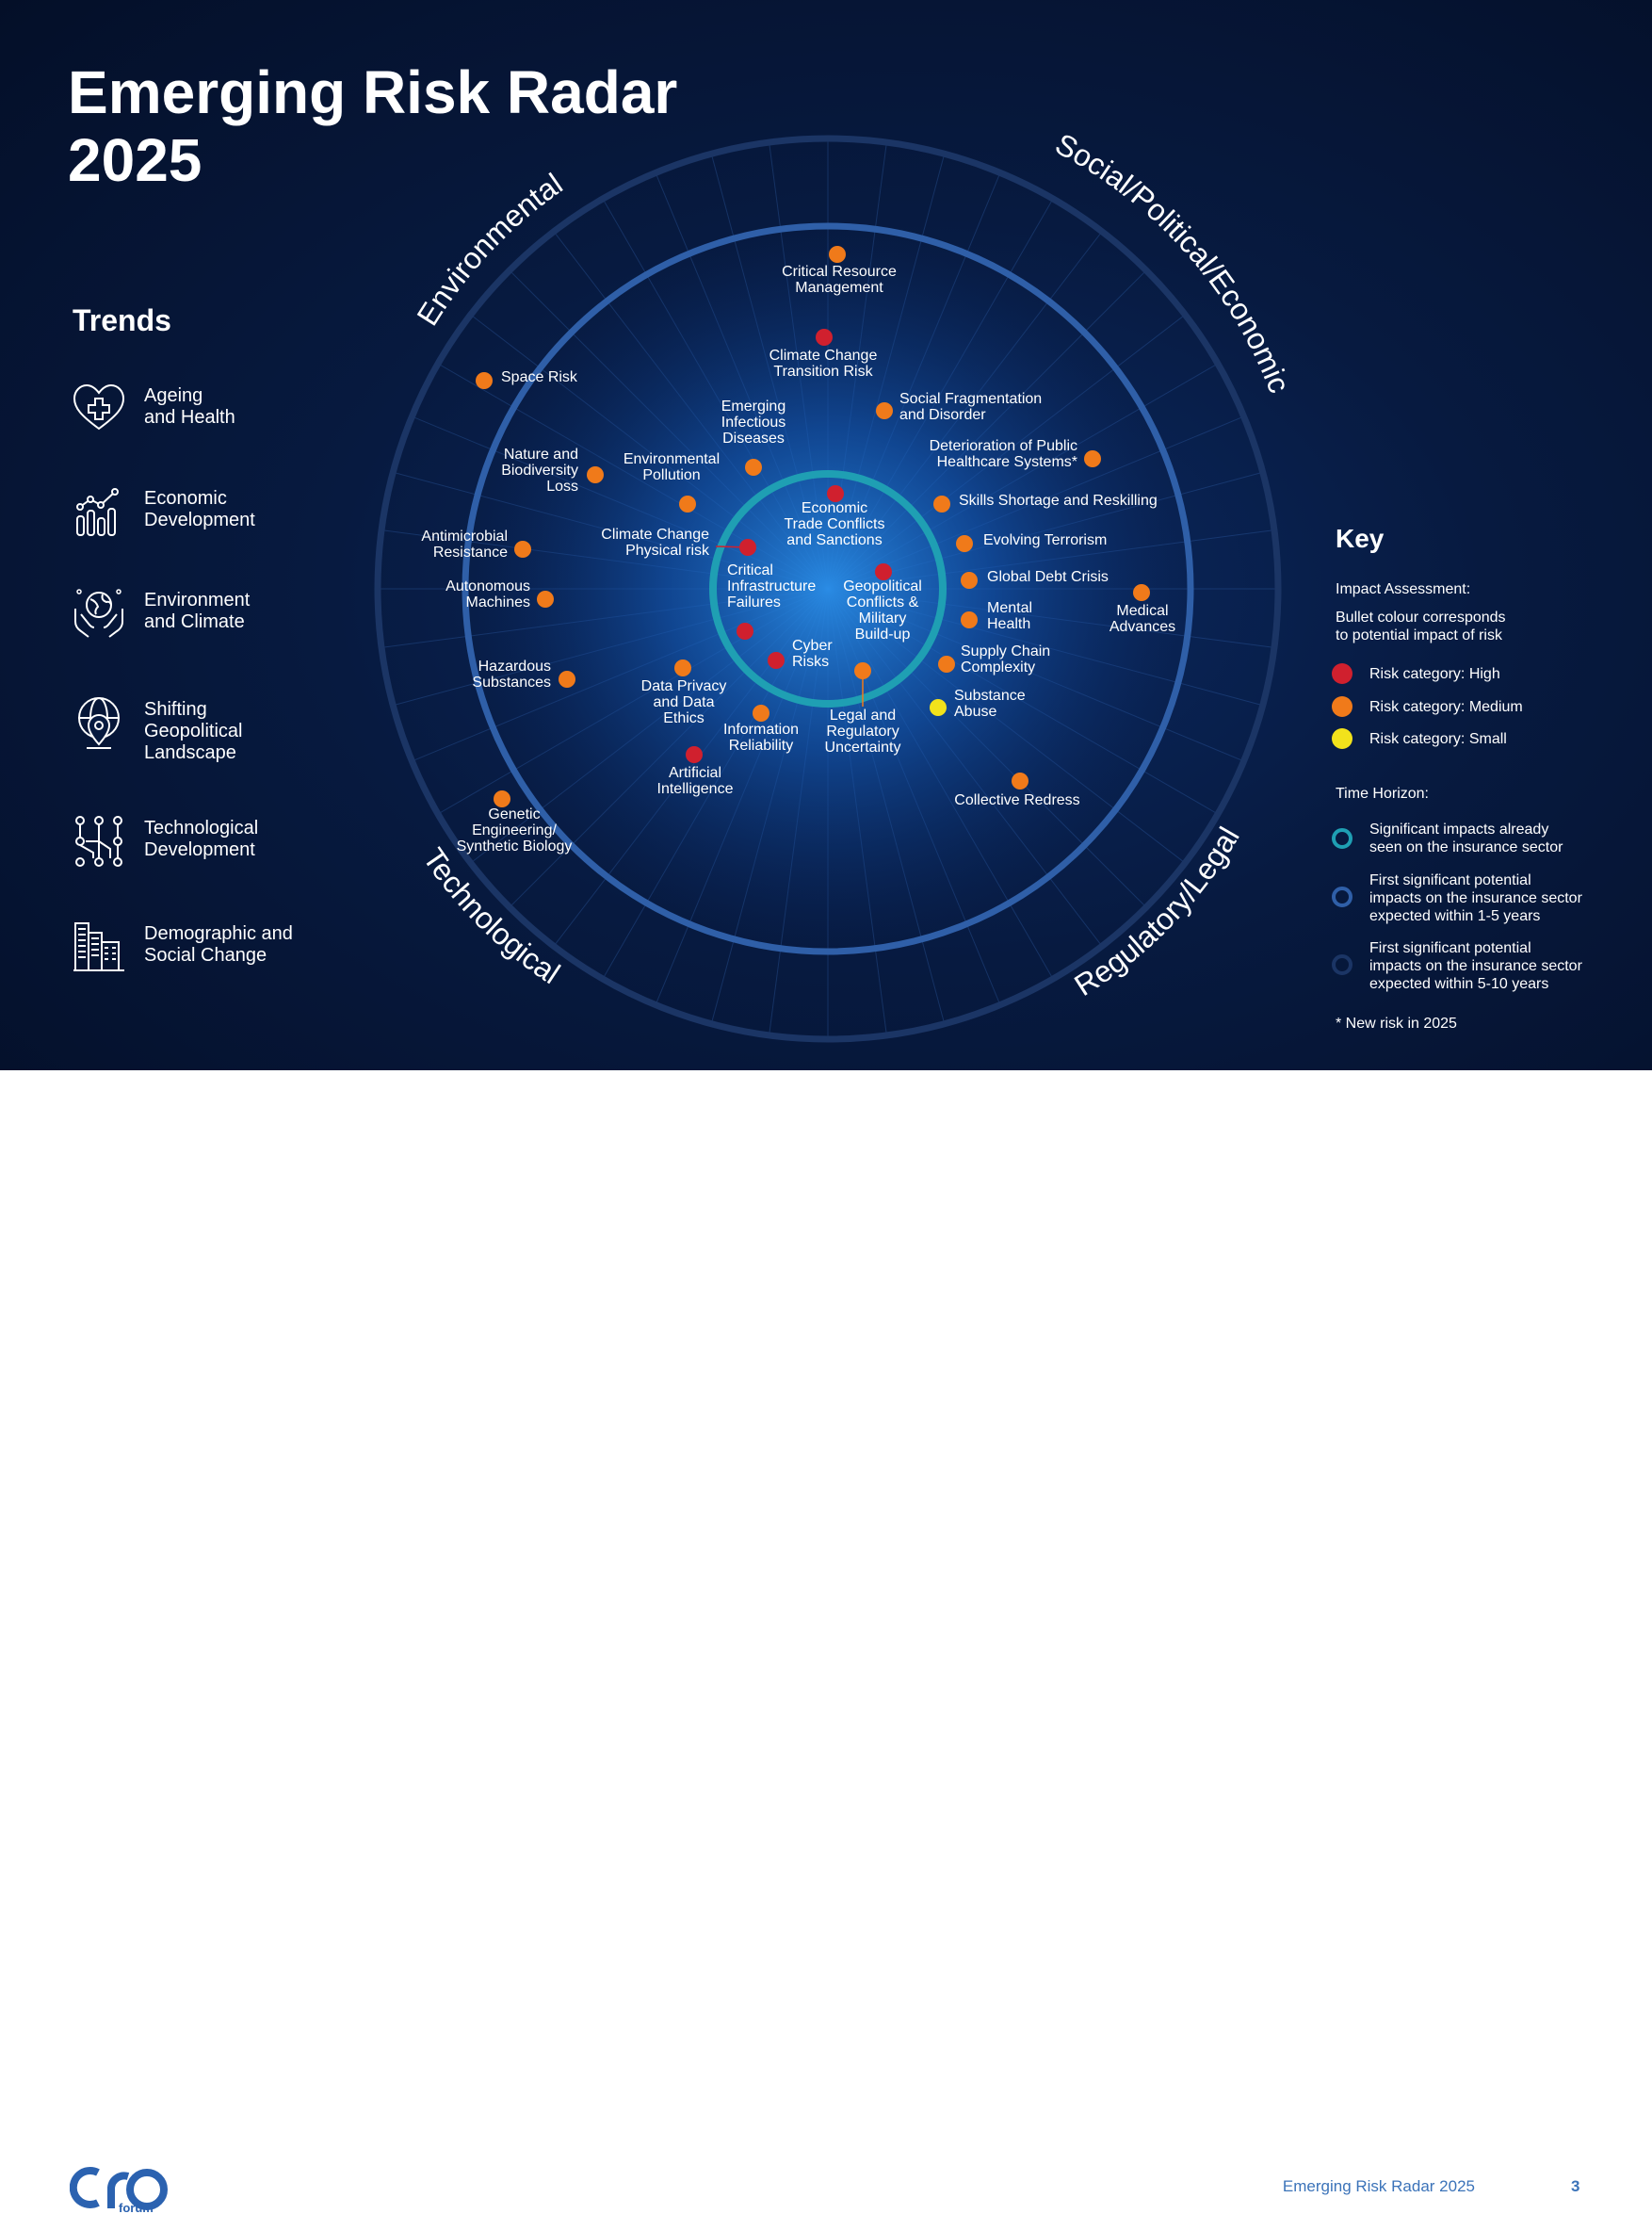  What do you see at coordinates (201, 839) in the screenshot?
I see `trend-label: Technological Development` at bounding box center [201, 839].